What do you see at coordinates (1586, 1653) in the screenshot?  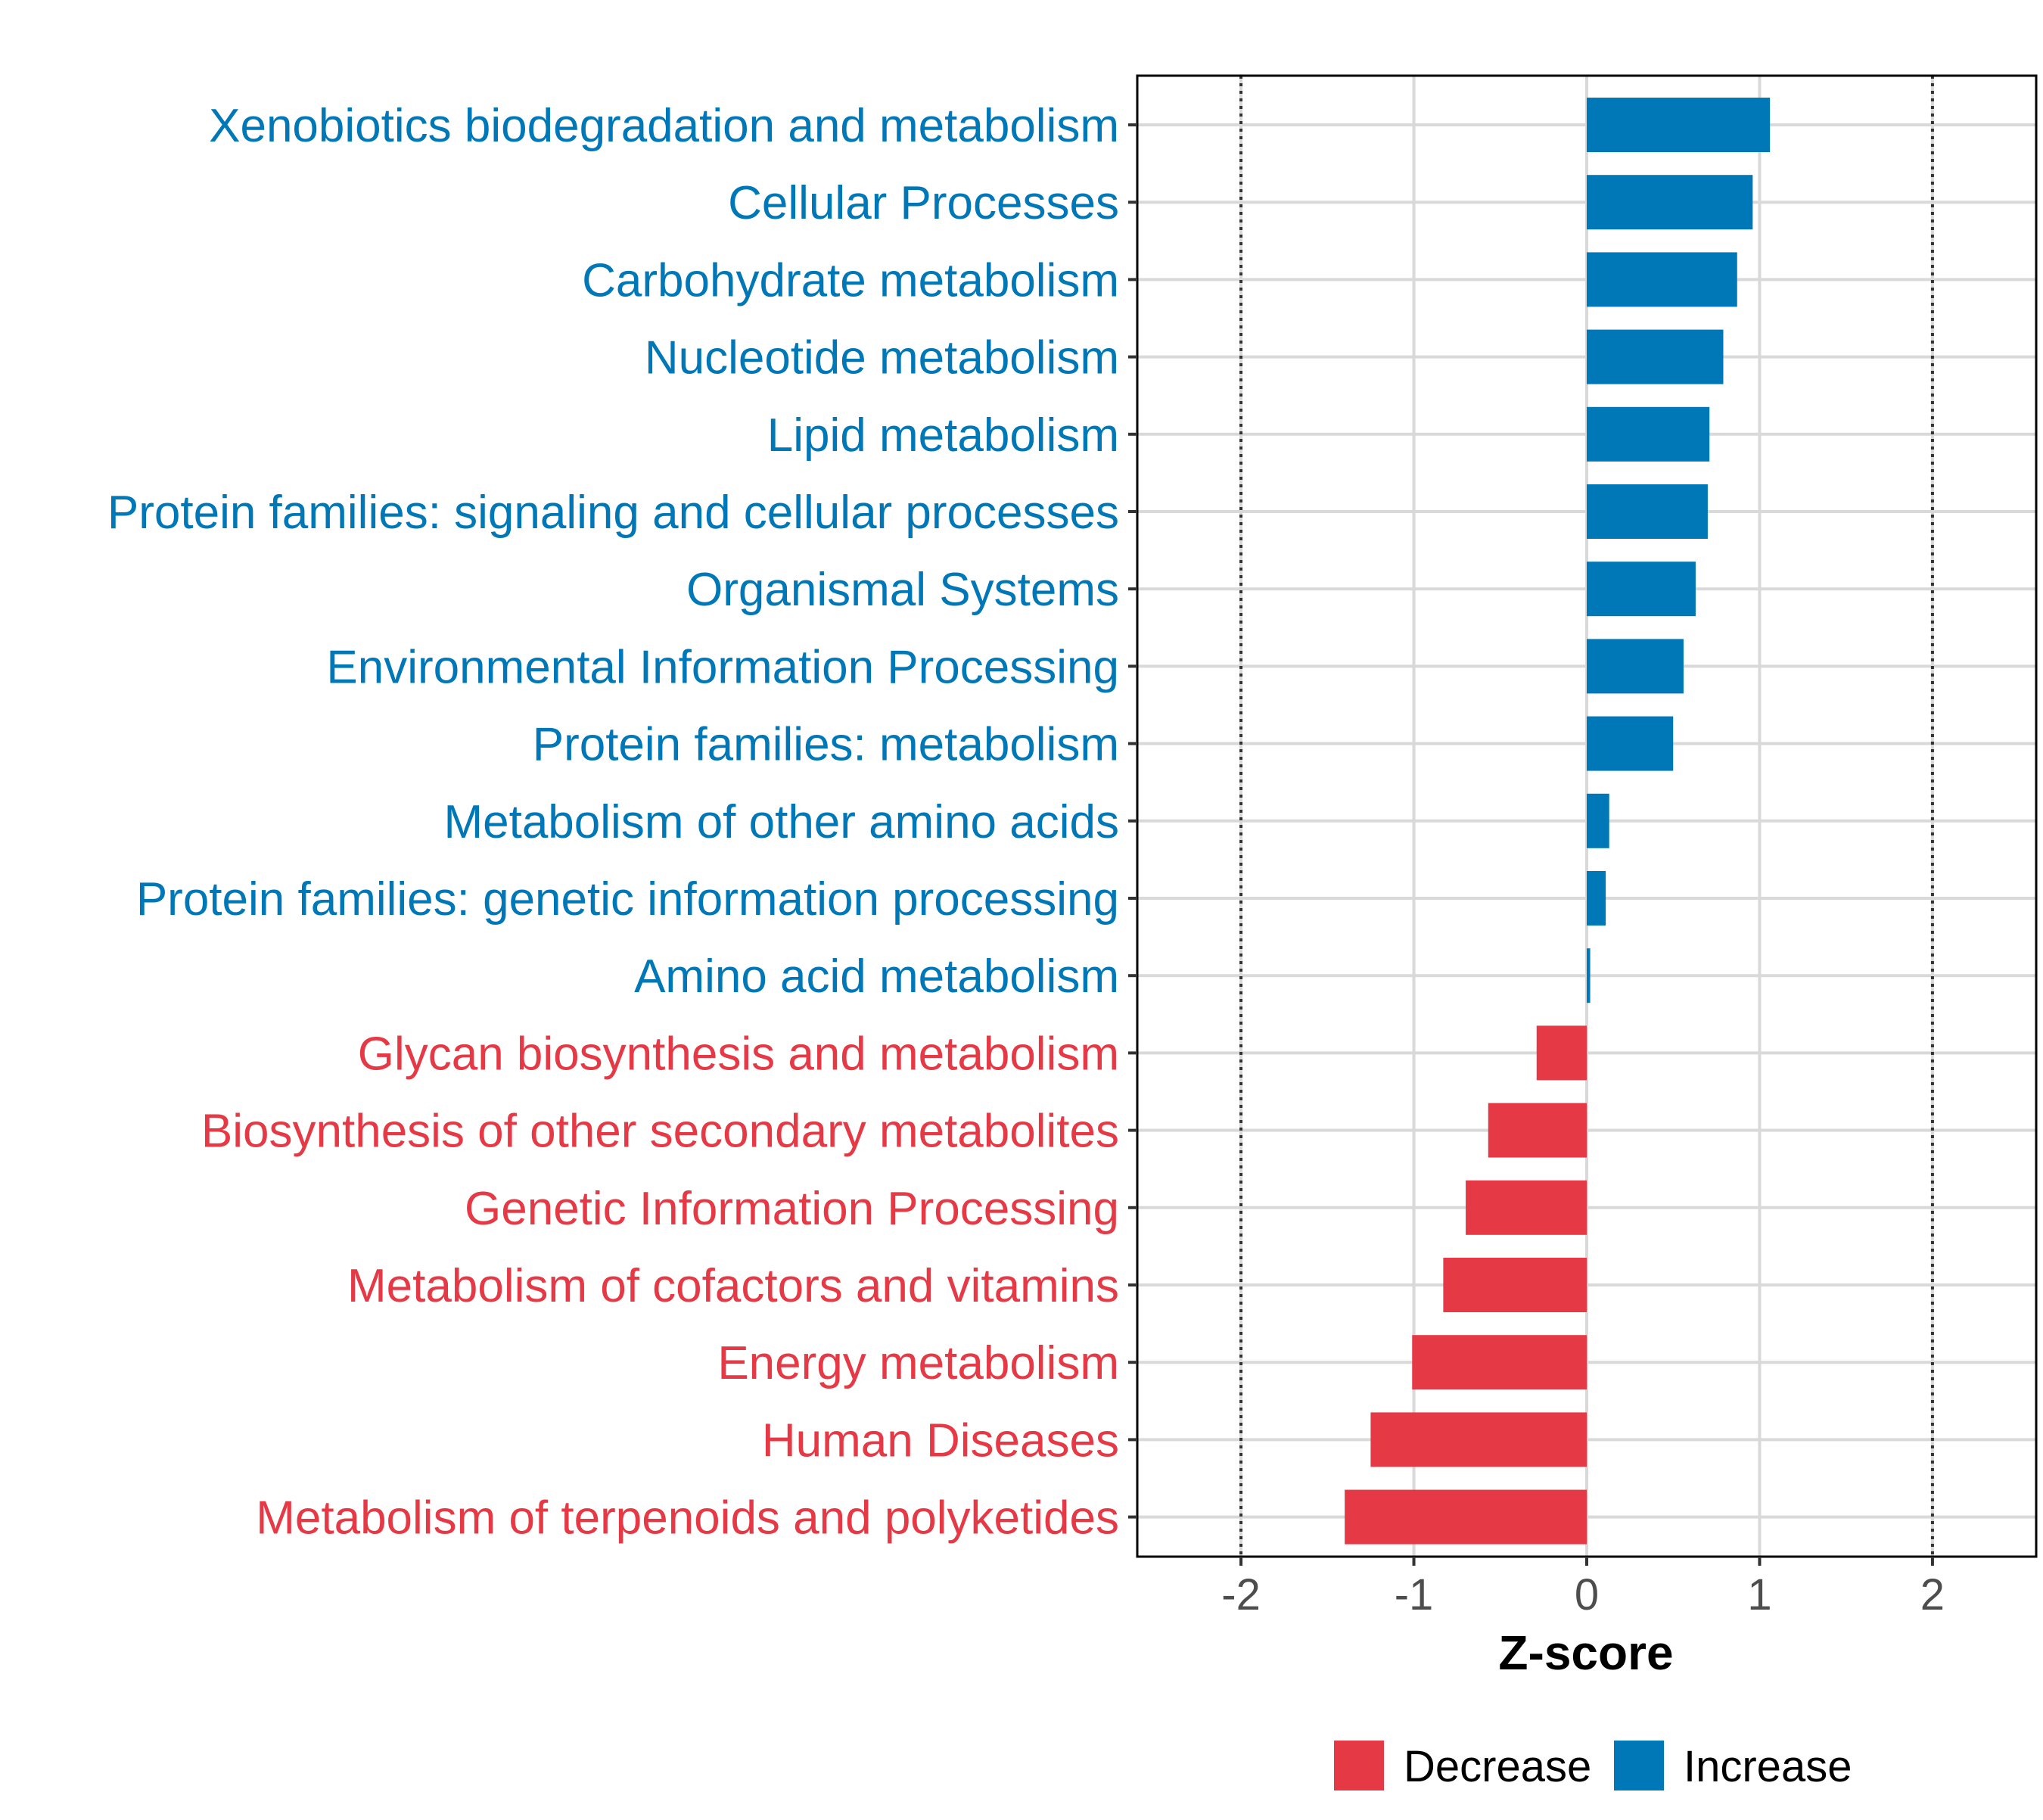 I see `x-axis-title: Z-score` at bounding box center [1586, 1653].